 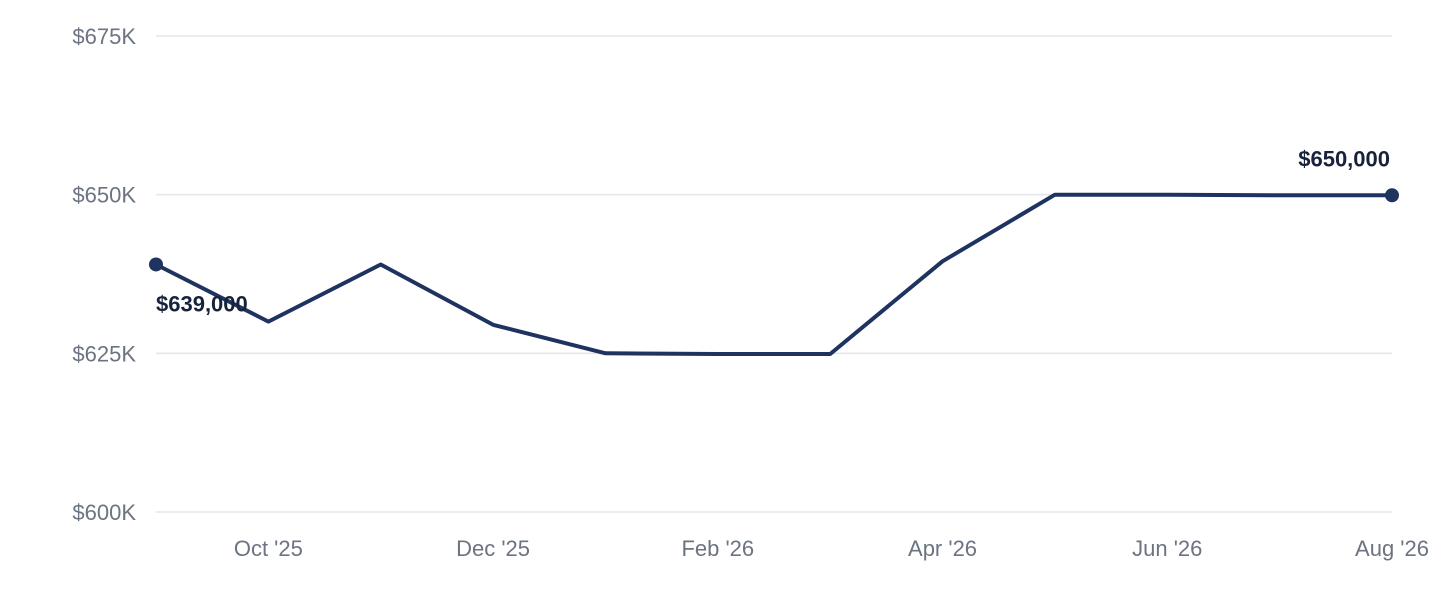 I want to click on y-tick-label: $625K, so click(x=104, y=353).